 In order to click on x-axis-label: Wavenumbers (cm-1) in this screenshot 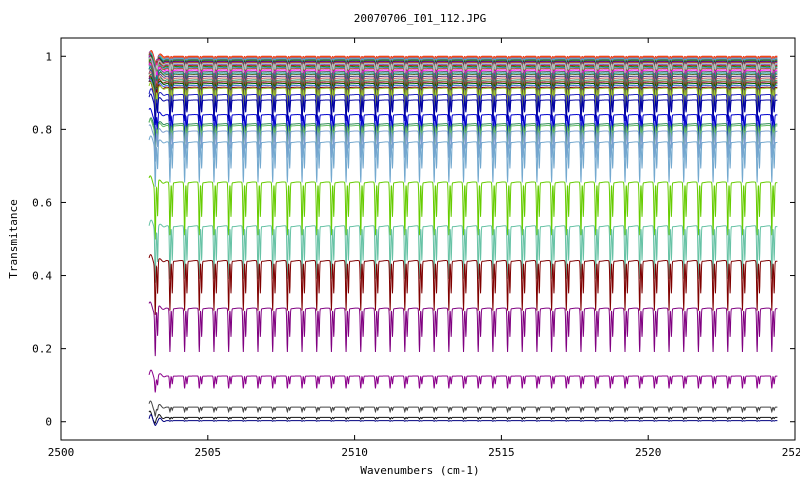, I will do `click(419, 470)`.